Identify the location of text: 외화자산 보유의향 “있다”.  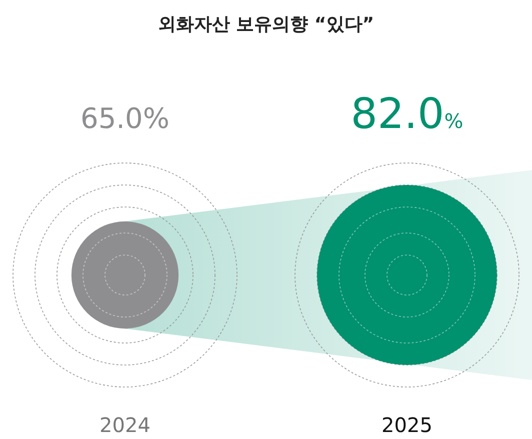
(266, 24).